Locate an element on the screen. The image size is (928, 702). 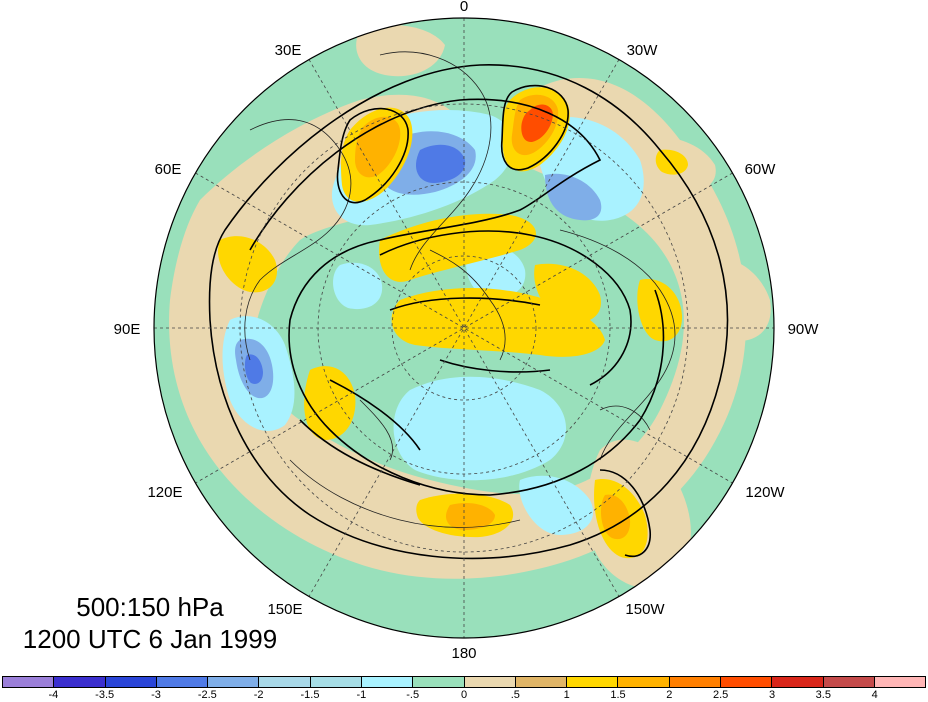
lon-label-120e: 120E is located at coordinates (164, 492).